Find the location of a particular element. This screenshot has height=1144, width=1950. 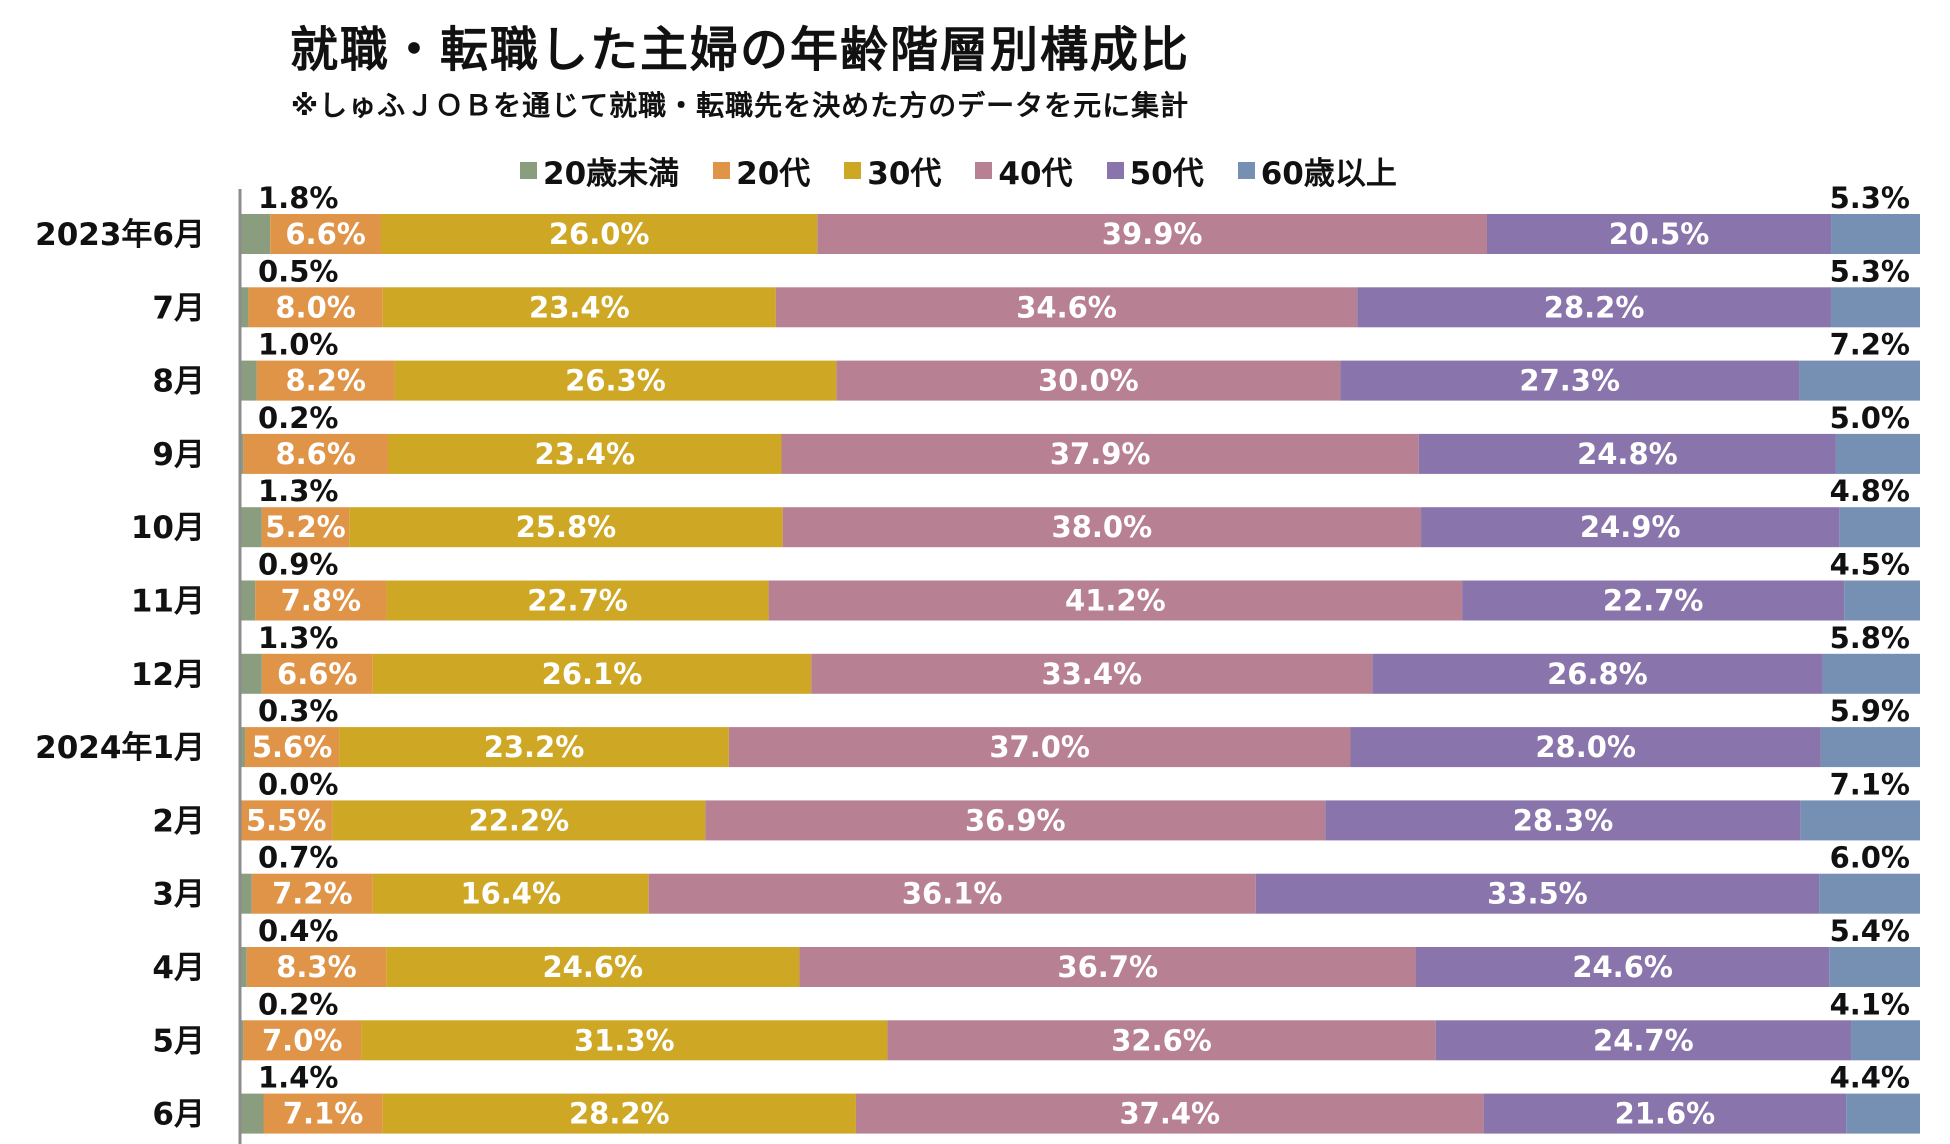

category-label: 2月 is located at coordinates (178, 821).